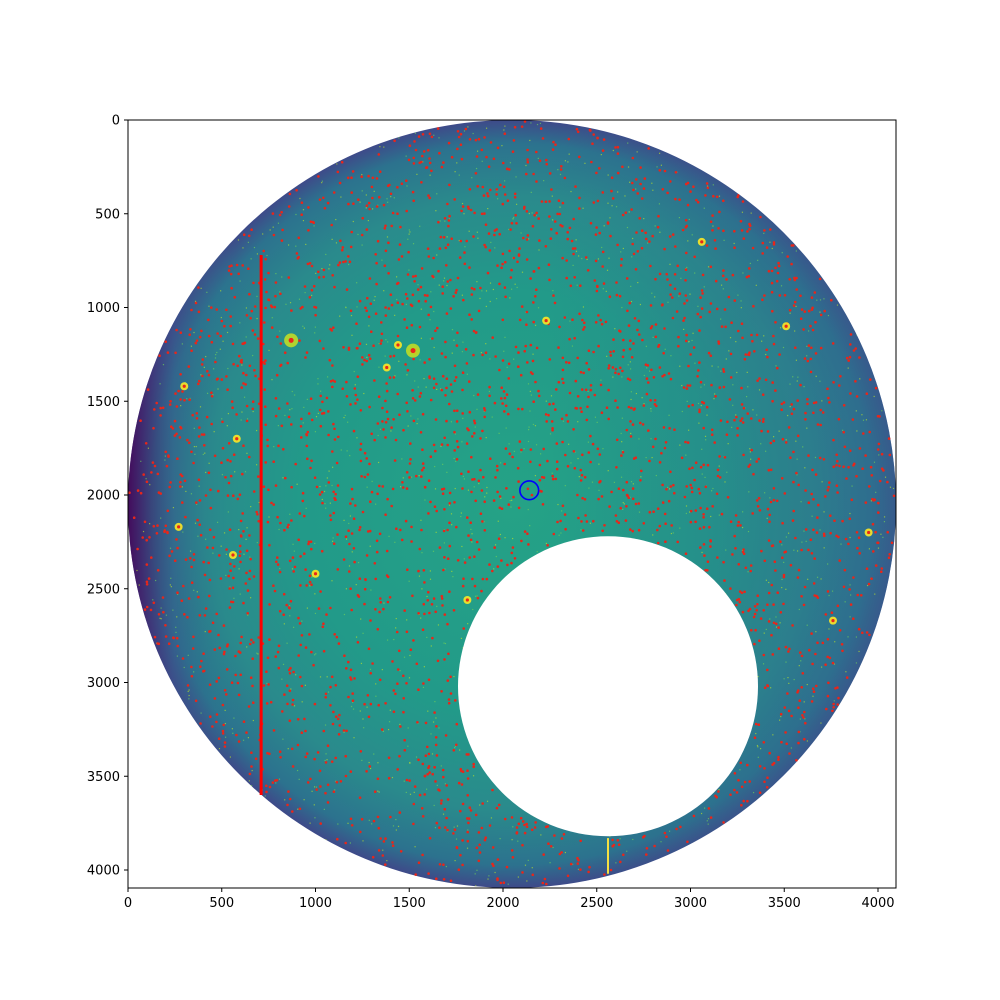 The height and width of the screenshot is (1000, 1000). Describe the element at coordinates (291, 340) in the screenshot. I see `bright-source-marker` at that location.